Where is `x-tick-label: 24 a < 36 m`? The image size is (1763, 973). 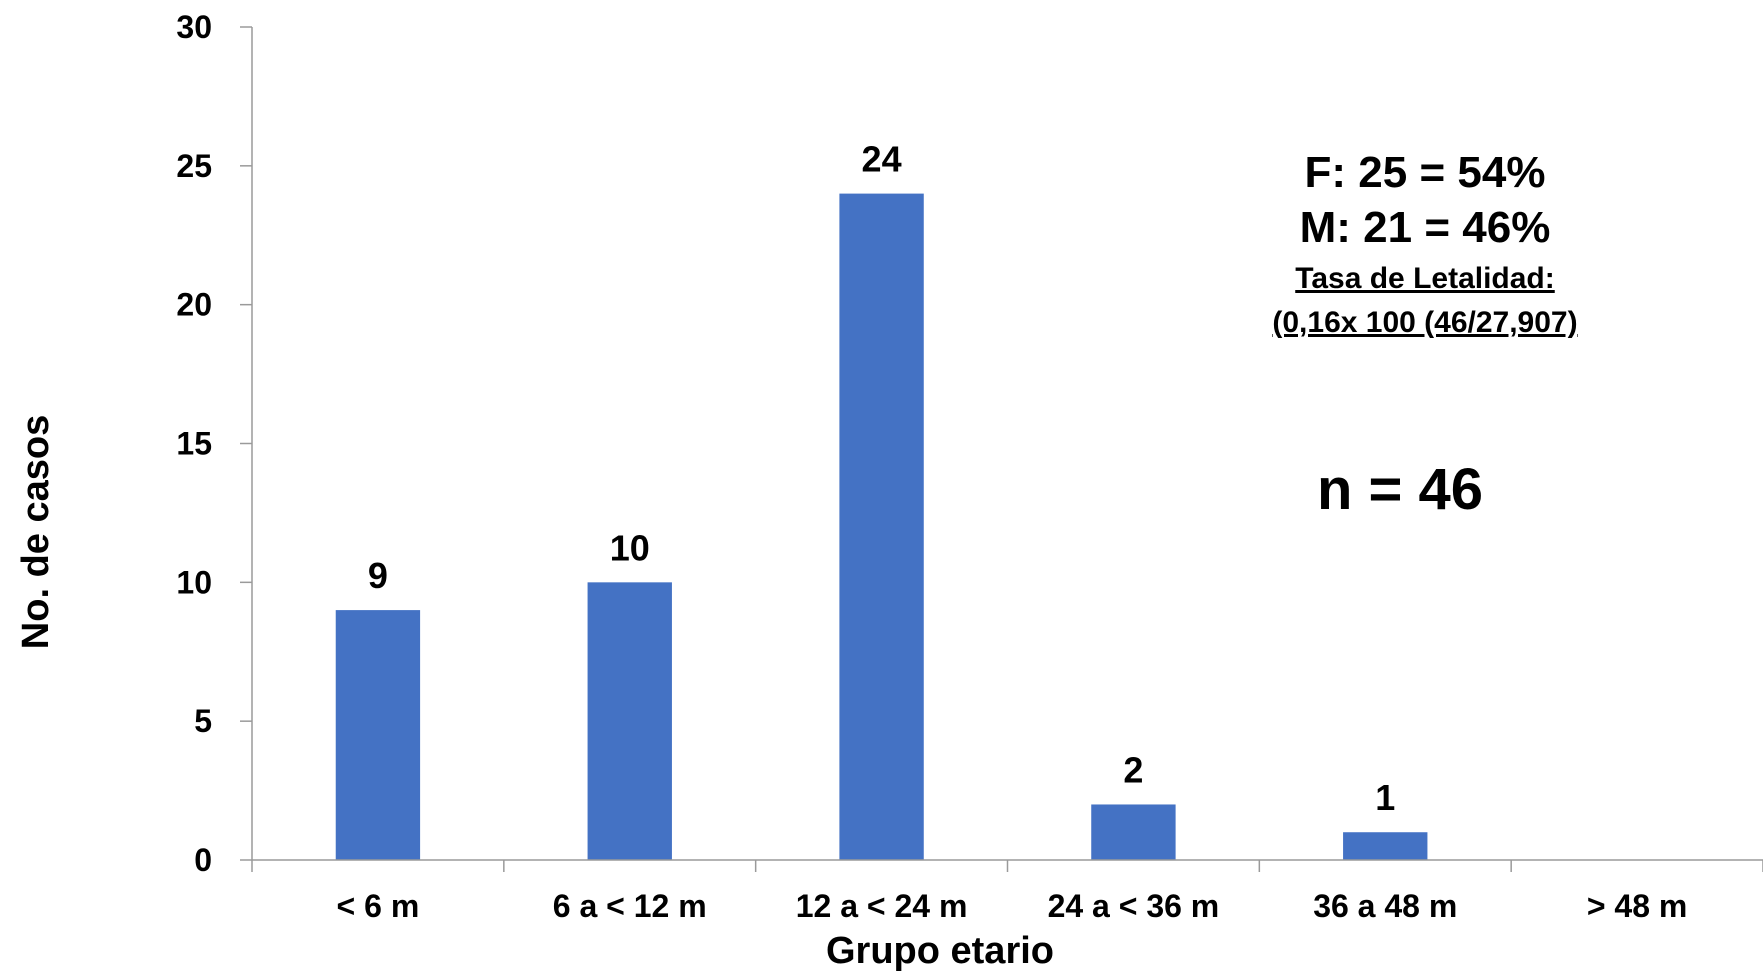 x-tick-label: 24 a < 36 m is located at coordinates (1134, 906).